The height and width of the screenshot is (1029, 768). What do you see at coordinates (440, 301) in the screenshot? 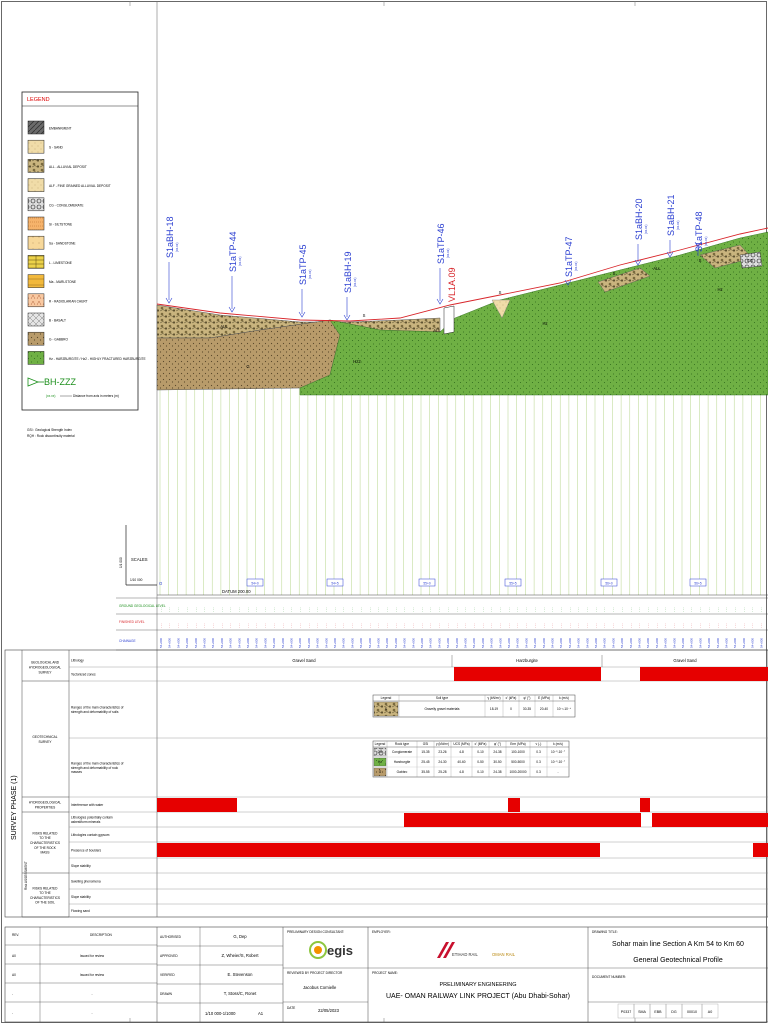
I see `borehole-arrow-icon` at bounding box center [440, 301].